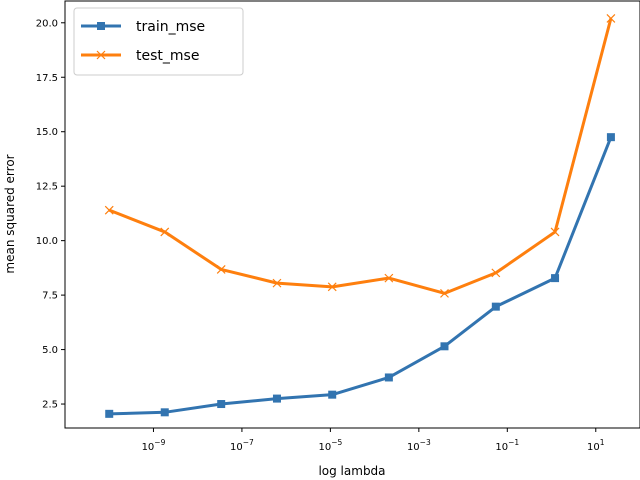 The image size is (640, 480). I want to click on y-tick-label: 7.5, so click(50, 296).